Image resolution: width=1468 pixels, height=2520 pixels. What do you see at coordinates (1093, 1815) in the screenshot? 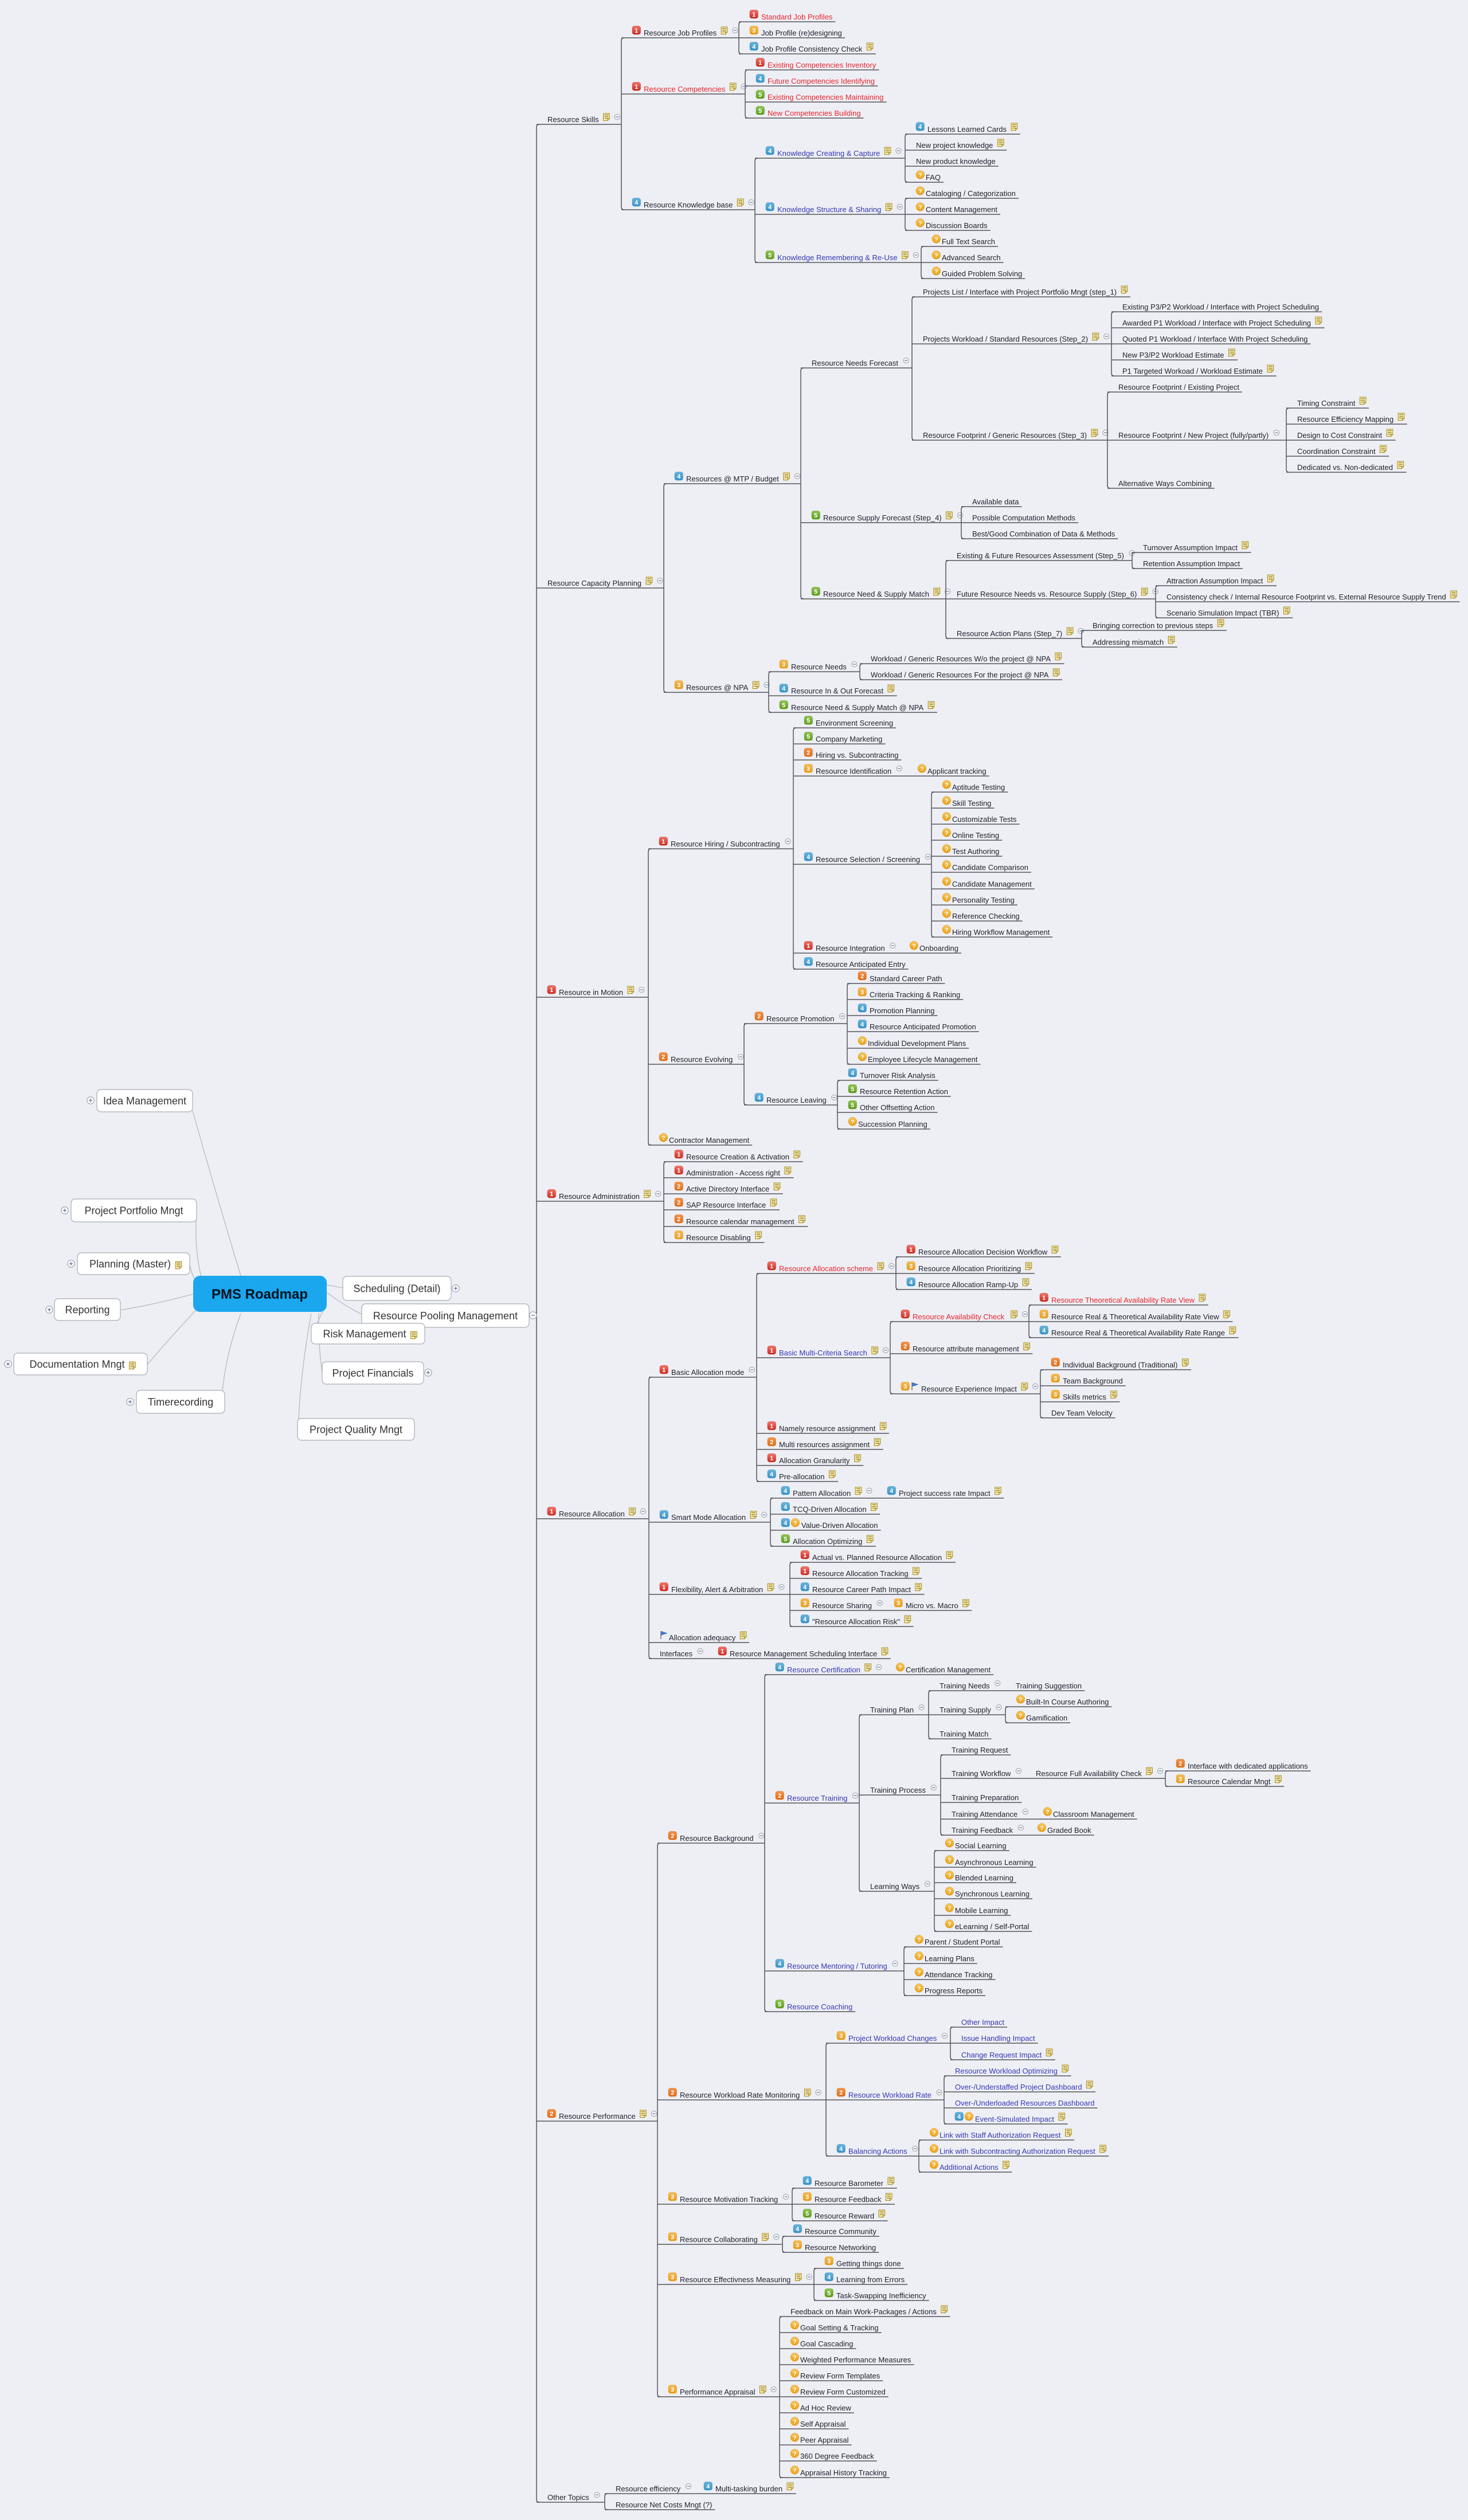
I see `svg-text: Classroom Management` at bounding box center [1093, 1815].